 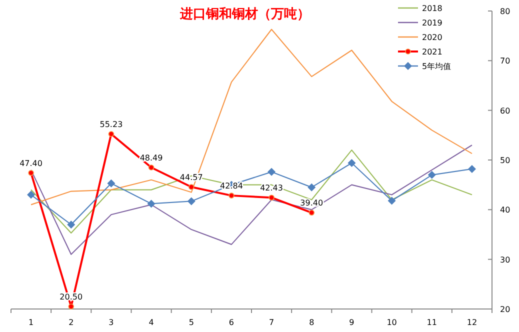 What do you see at coordinates (505, 309) in the screenshot?
I see `y-tick-label: 20` at bounding box center [505, 309].